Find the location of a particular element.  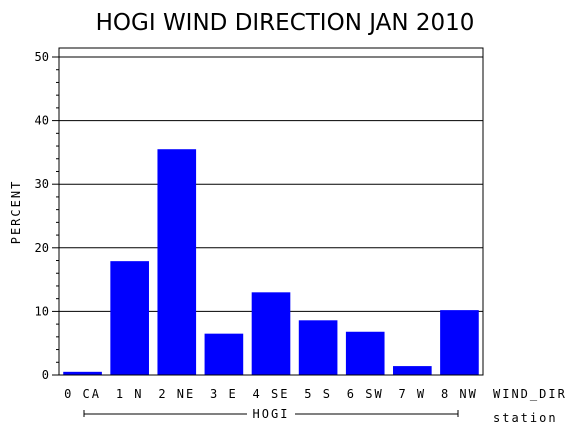

chart-title: HOGI WIND DIRECTION JAN 2010 is located at coordinates (285, 23).